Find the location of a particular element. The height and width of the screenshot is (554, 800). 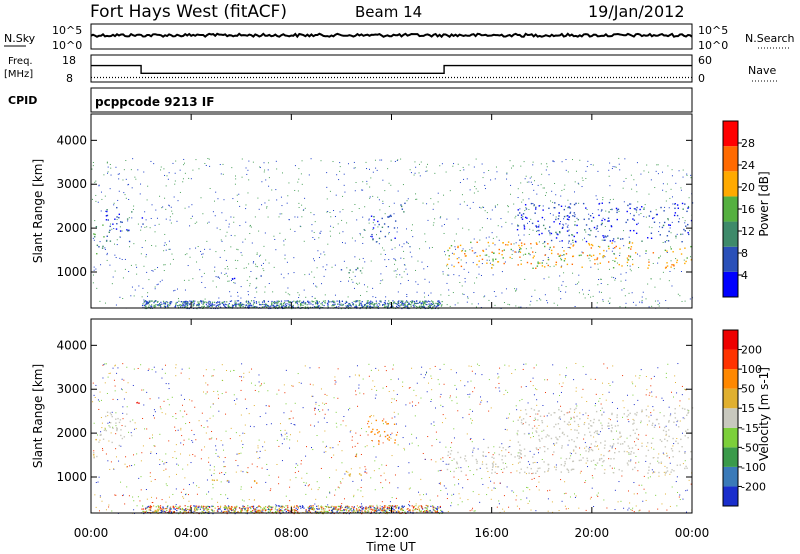

freq-label-line2: [MHz] is located at coordinates (18, 74).